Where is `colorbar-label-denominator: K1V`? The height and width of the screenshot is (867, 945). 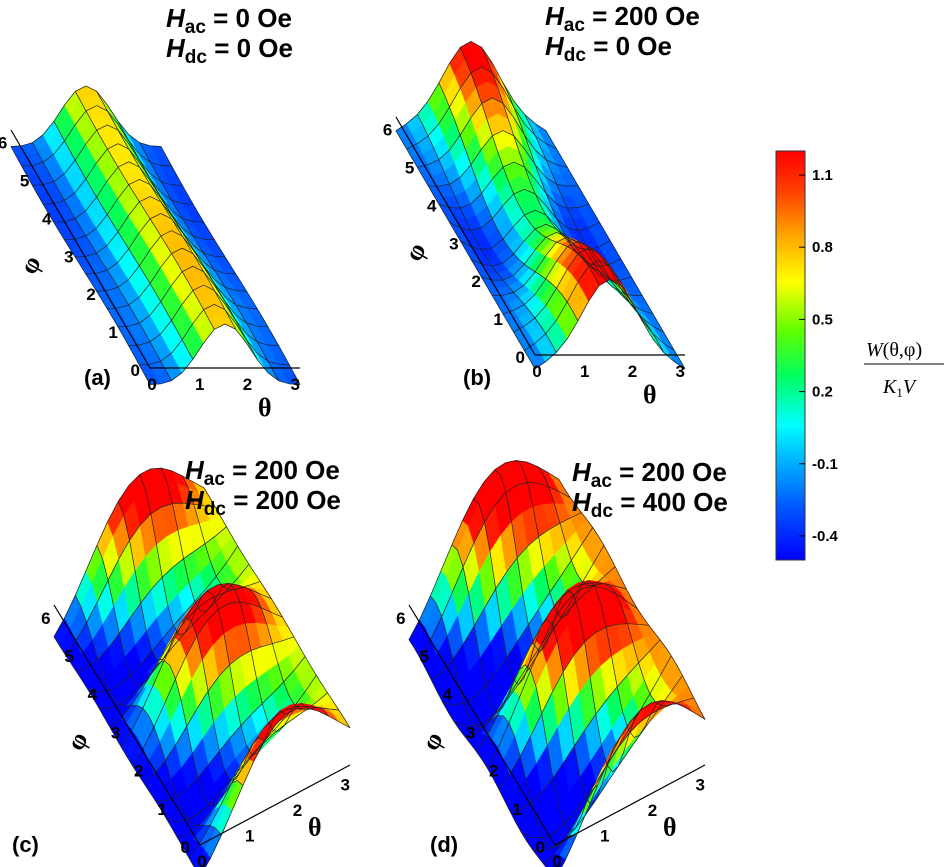
colorbar-label-denominator: K1V is located at coordinates (900, 388).